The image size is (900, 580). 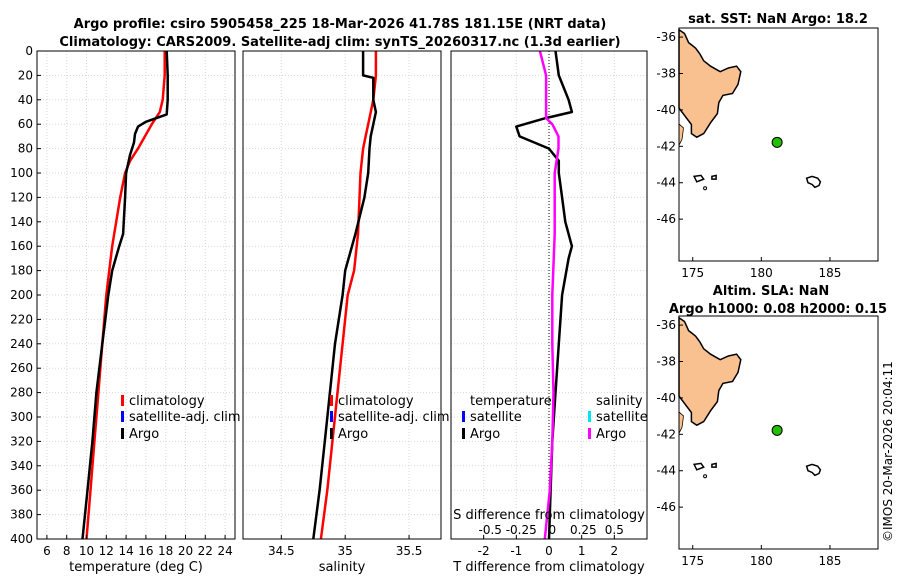 What do you see at coordinates (619, 401) in the screenshot?
I see `legend-title-salinity: salinity` at bounding box center [619, 401].